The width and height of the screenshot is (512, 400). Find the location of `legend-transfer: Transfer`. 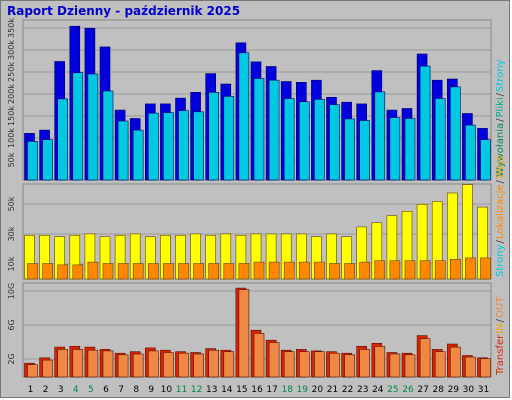

legend-transfer: Transfer is located at coordinates (500, 355).